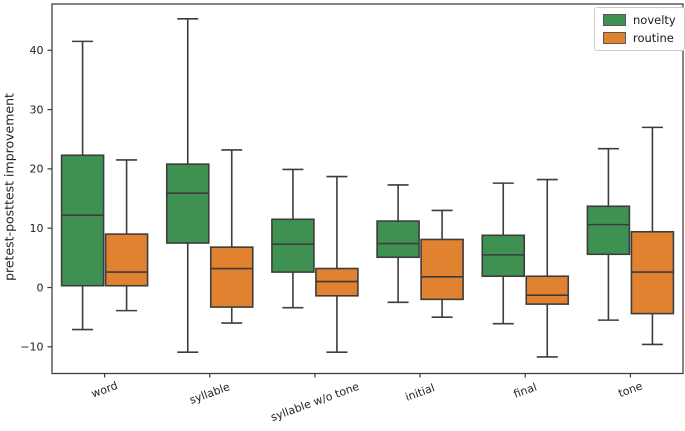  Describe the element at coordinates (614, 38) in the screenshot. I see `legend-swatch-routine` at that location.